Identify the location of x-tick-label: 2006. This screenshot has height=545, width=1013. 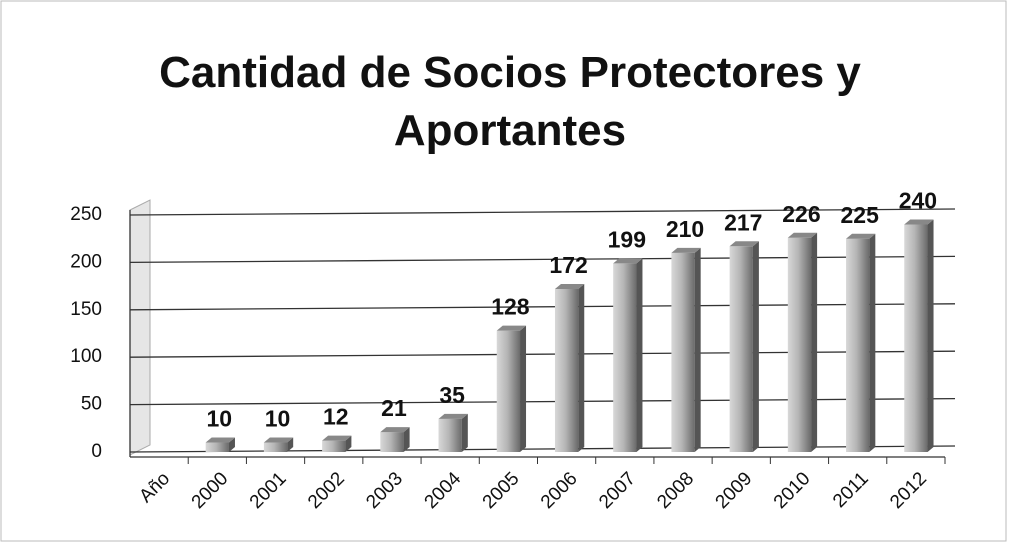
(559, 490).